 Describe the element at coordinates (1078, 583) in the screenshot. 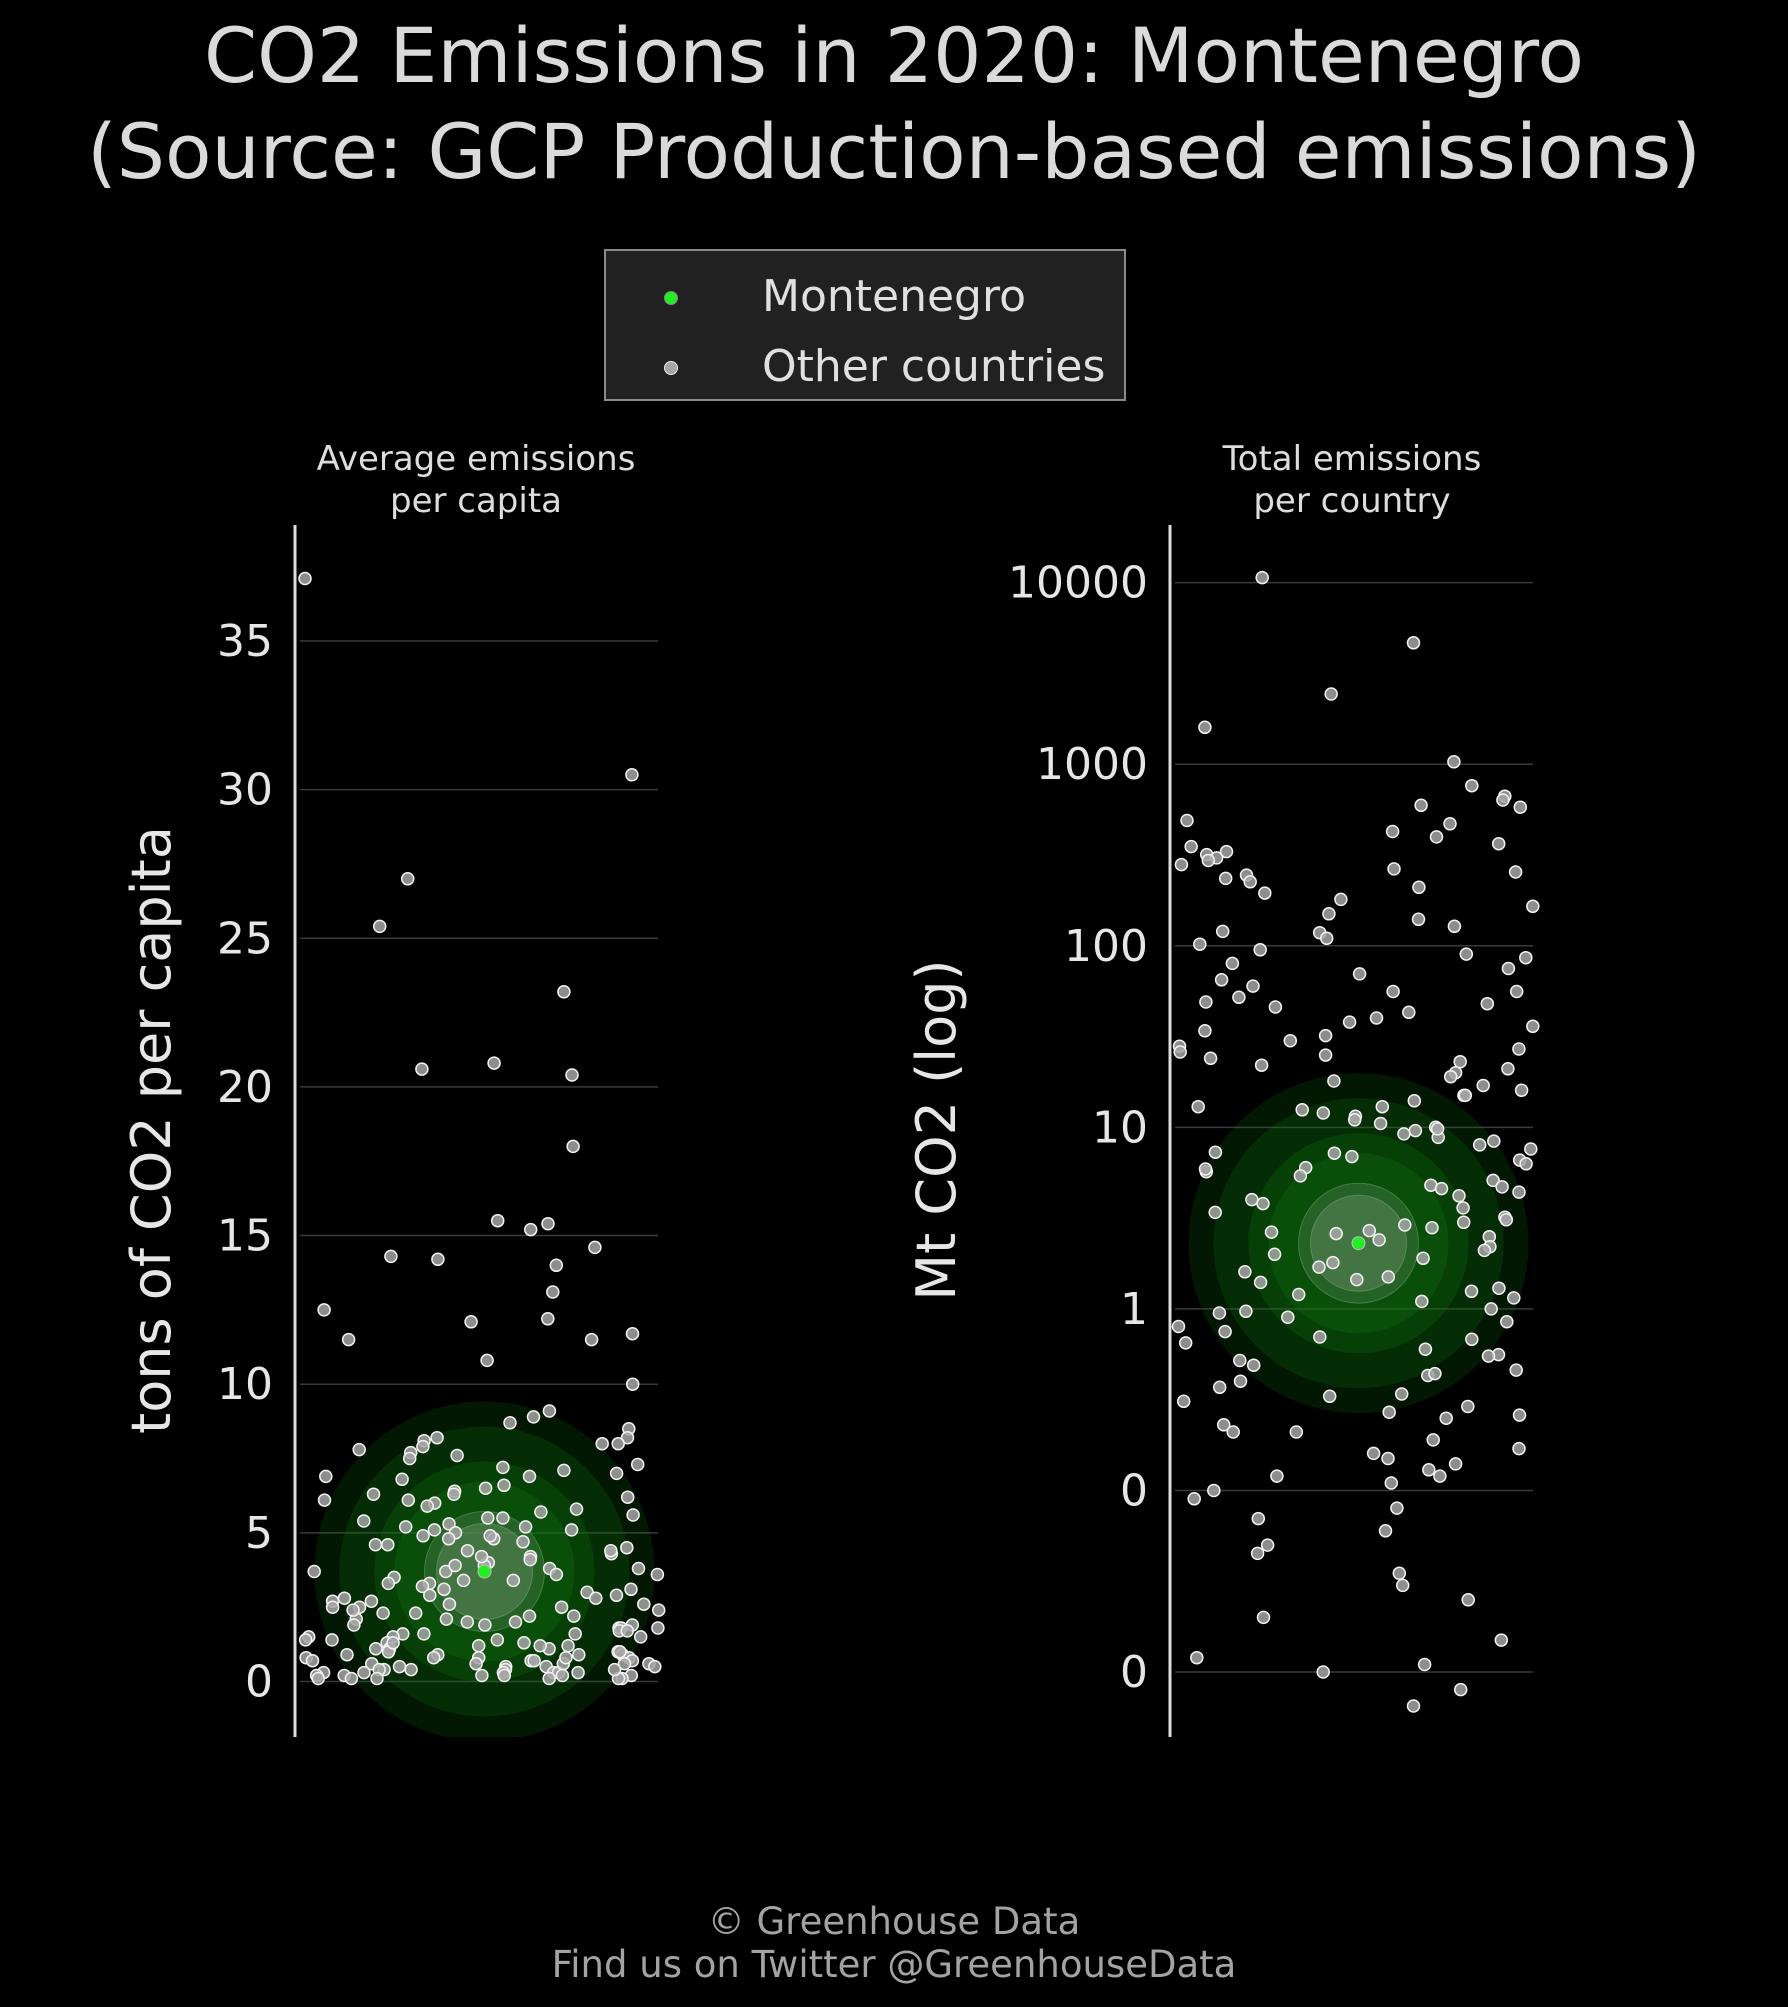

I see `y-tick-label: 10000` at that location.